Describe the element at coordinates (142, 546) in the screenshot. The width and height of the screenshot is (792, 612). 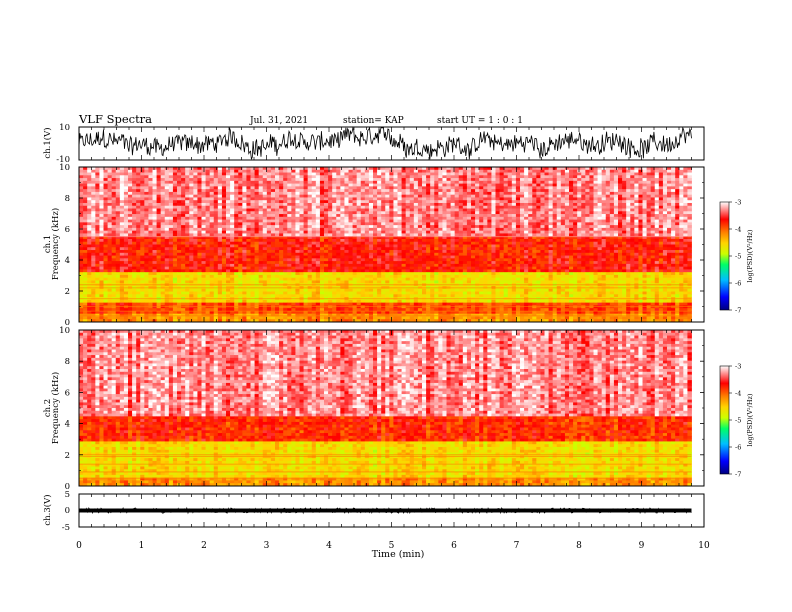
I see `time-tick-label: 1` at that location.